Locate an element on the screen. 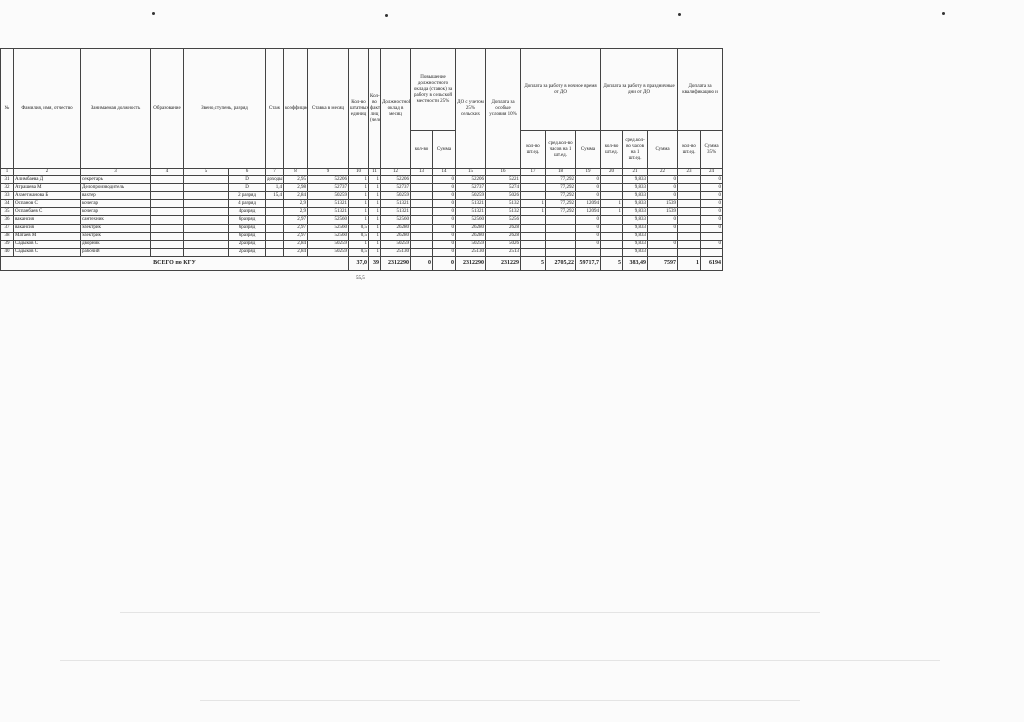 The height and width of the screenshot is (722, 1024). table-cell: Оспанов С is located at coordinates (47, 204).